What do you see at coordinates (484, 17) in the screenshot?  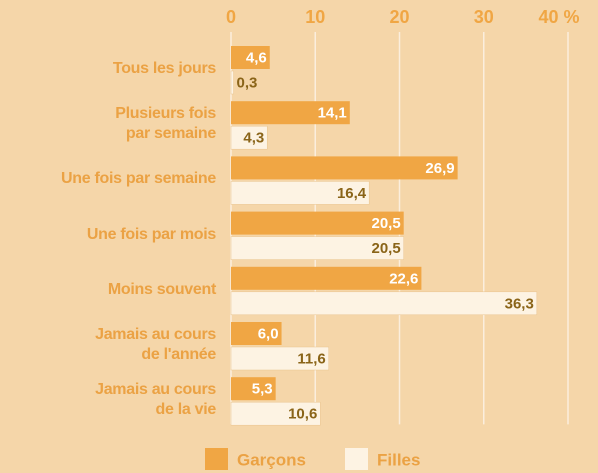 I see `x-tick-label: 30` at bounding box center [484, 17].